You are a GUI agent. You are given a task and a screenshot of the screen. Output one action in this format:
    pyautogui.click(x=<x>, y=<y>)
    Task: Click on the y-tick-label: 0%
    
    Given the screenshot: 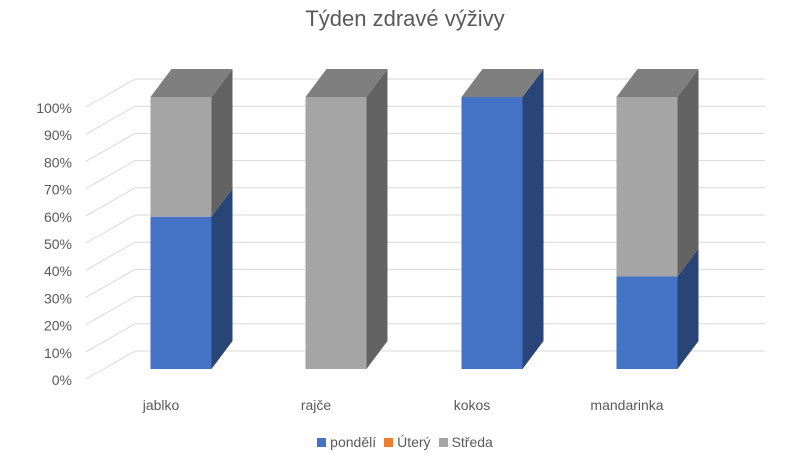 What is the action you would take?
    pyautogui.click(x=62, y=380)
    